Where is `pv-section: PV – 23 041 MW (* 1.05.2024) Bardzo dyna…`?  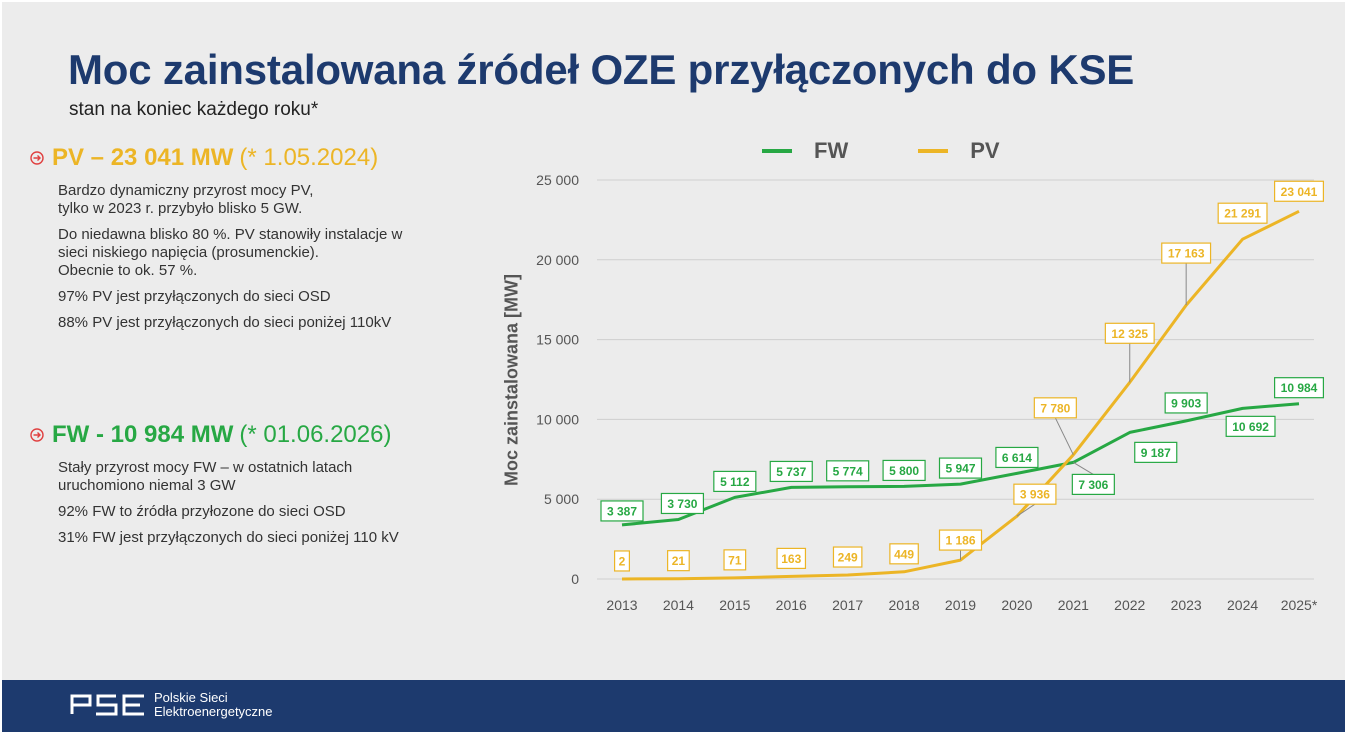 pv-section: PV – 23 041 MW (* 1.05.2024) Bardzo dyna… is located at coordinates (250, 242).